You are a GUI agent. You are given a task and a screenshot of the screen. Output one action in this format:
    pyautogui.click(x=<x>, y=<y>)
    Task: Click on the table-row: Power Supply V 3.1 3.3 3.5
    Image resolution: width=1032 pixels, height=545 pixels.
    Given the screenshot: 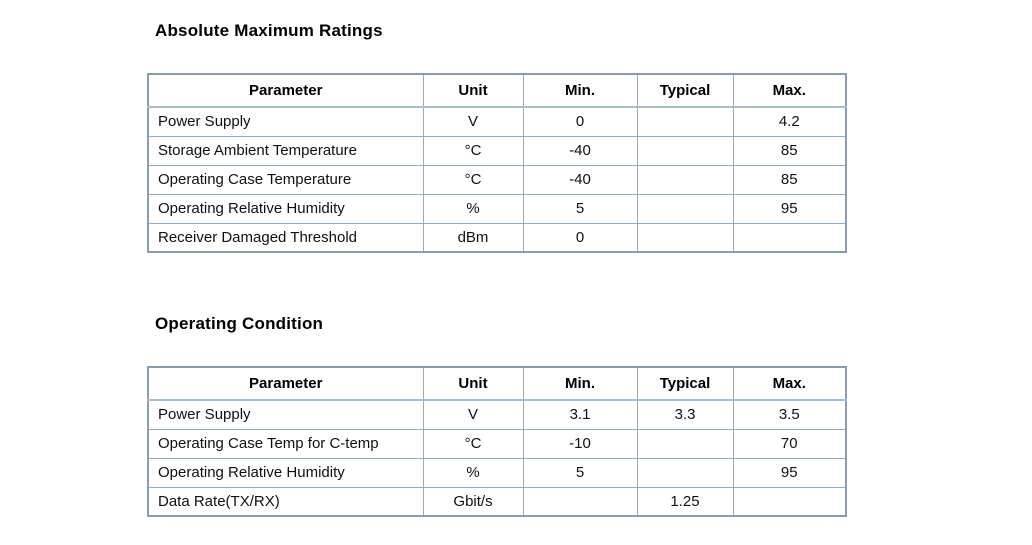 What is the action you would take?
    pyautogui.click(x=497, y=414)
    